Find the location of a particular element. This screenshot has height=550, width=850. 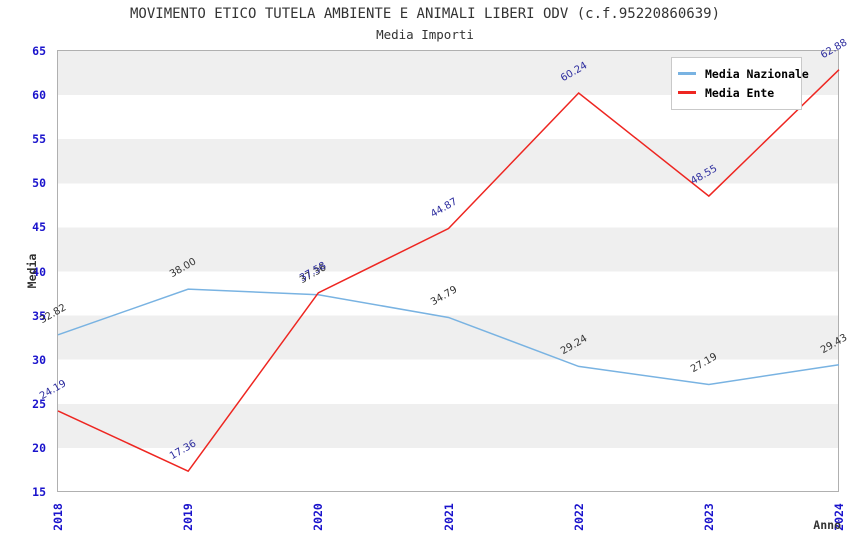

x-tick-label: 2020 is located at coordinates (318, 517).